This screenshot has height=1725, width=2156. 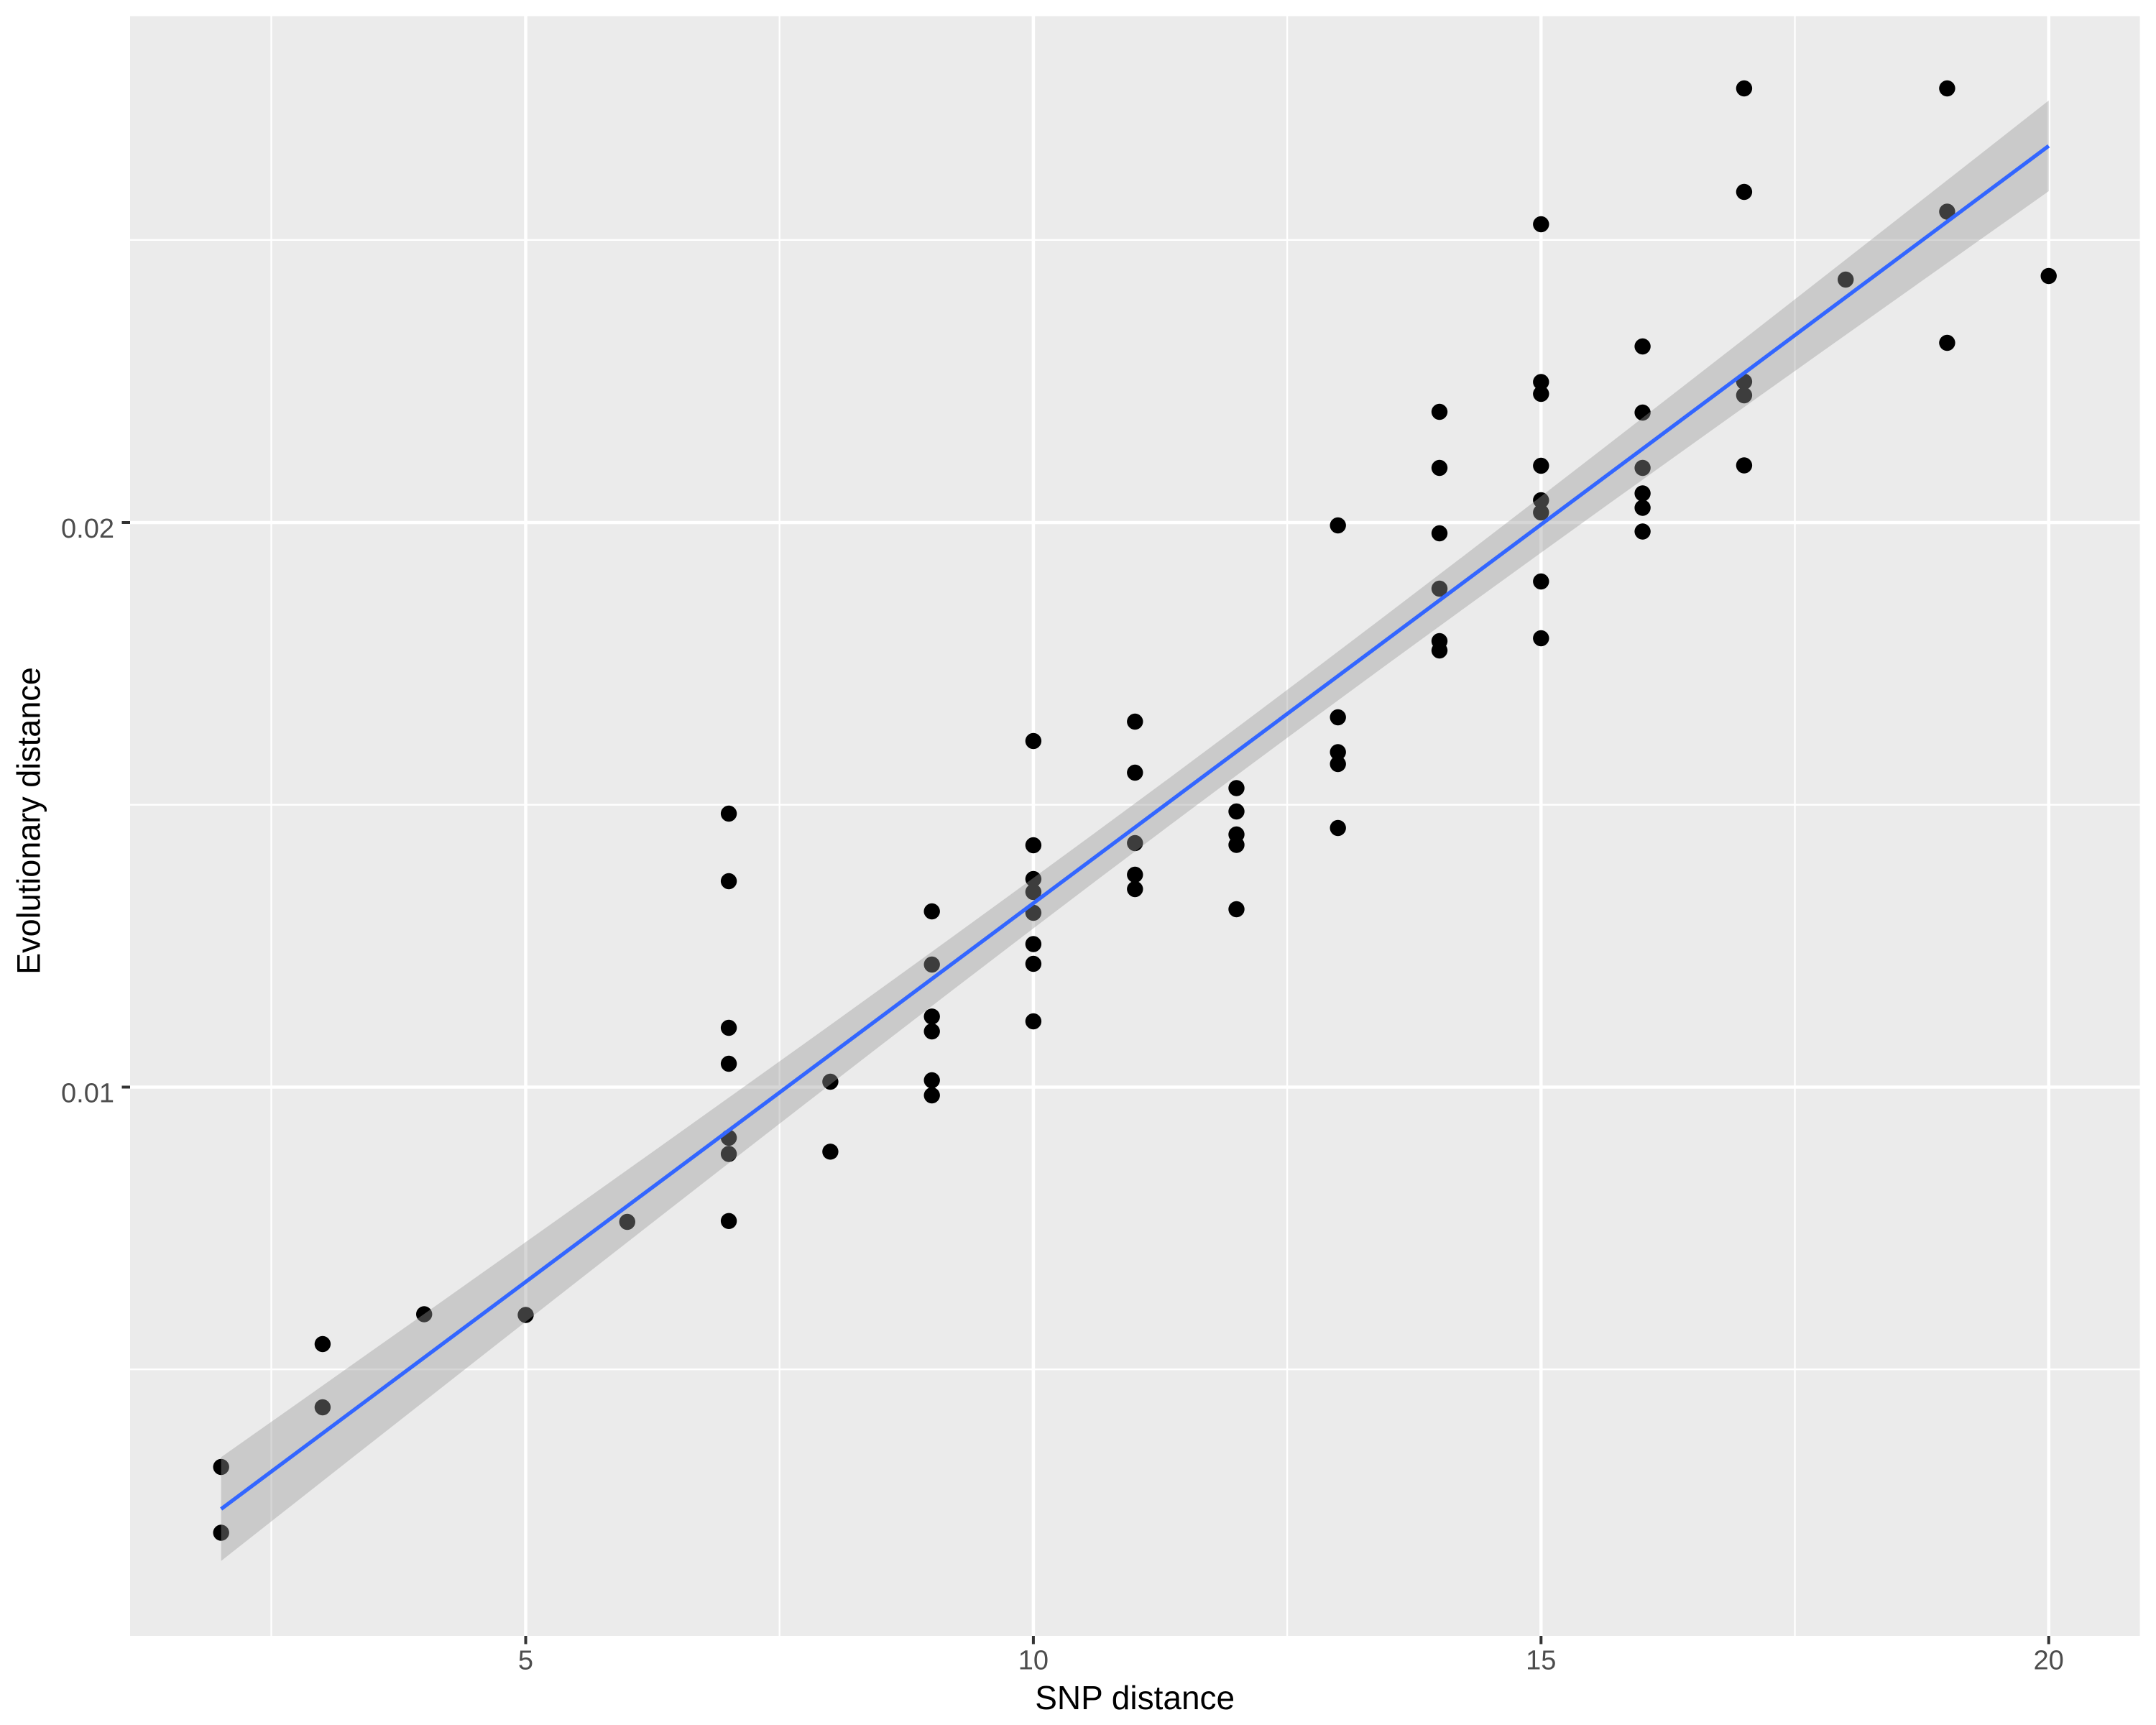 What do you see at coordinates (1033, 1661) in the screenshot?
I see `svg-text: 10` at bounding box center [1033, 1661].